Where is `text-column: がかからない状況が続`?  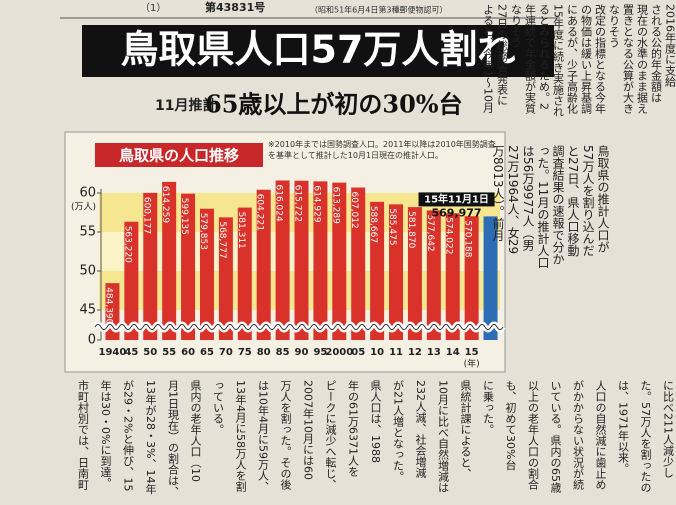
text-column: がかからない状況が続 is located at coordinates (578, 435).